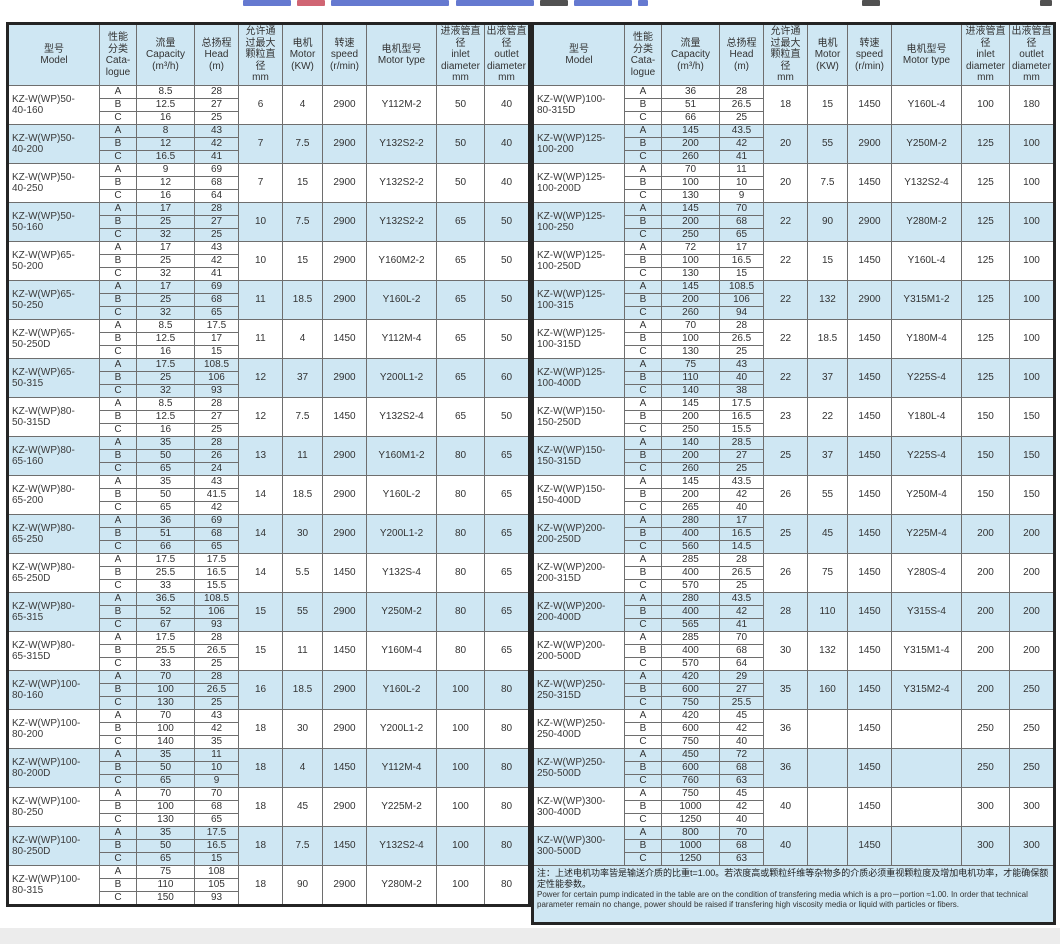 This screenshot has width=1060, height=944. I want to click on capacity-cell: 17.5, so click(165, 365).